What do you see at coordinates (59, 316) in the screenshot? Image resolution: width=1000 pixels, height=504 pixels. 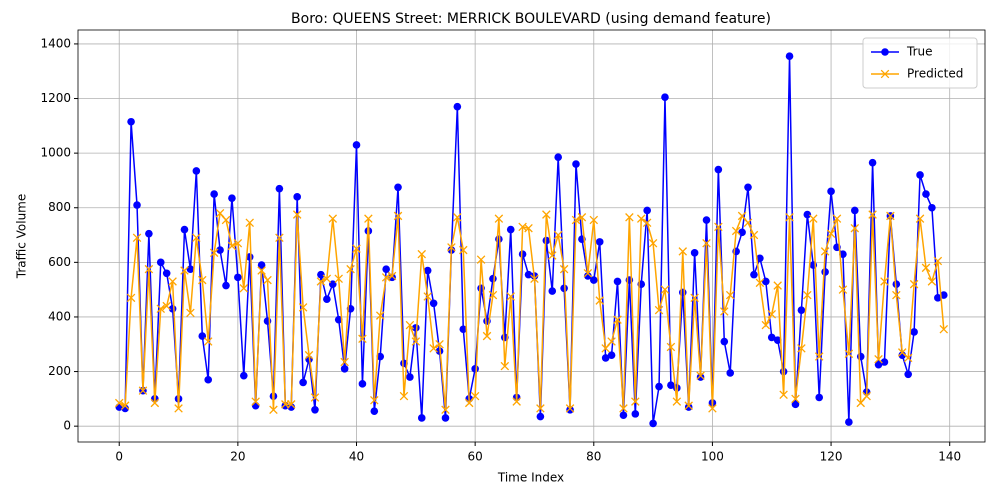 I see `y-tick-label: 400` at bounding box center [59, 316].